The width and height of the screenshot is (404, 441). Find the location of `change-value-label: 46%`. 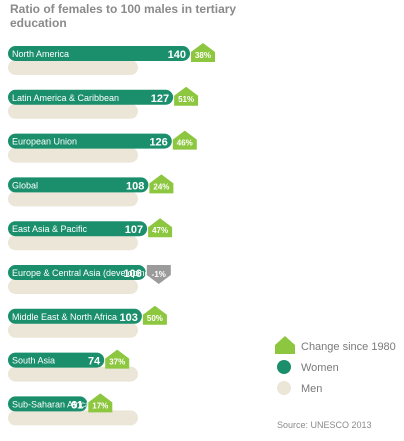

change-value-label: 46% is located at coordinates (185, 143).